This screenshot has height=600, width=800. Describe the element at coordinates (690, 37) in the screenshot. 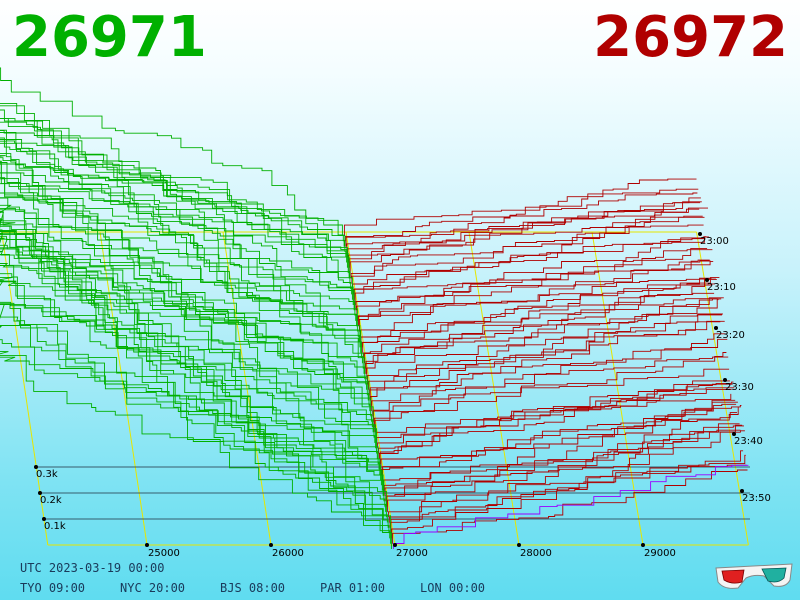

I see `ask-price: 26972` at that location.